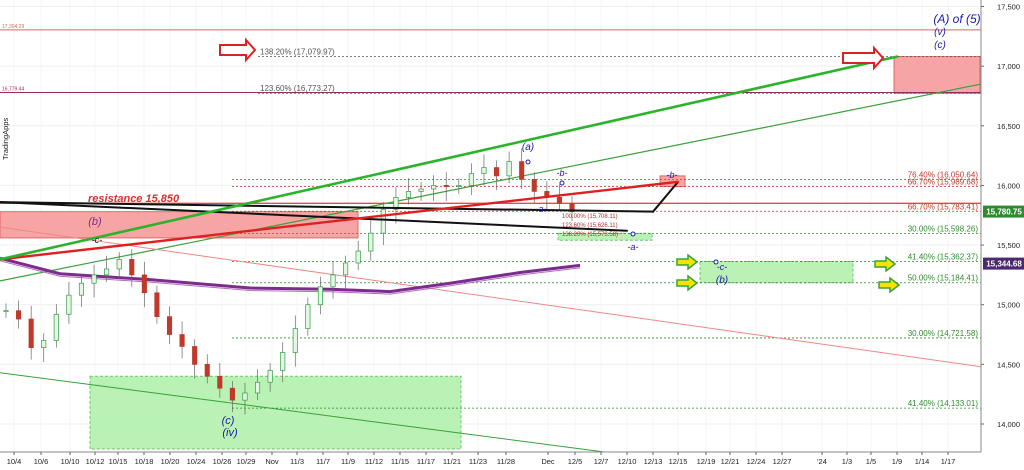 The image size is (1024, 470). What do you see at coordinates (943, 333) in the screenshot?
I see `fib-label: 30.00% (14,721.58)` at bounding box center [943, 333].